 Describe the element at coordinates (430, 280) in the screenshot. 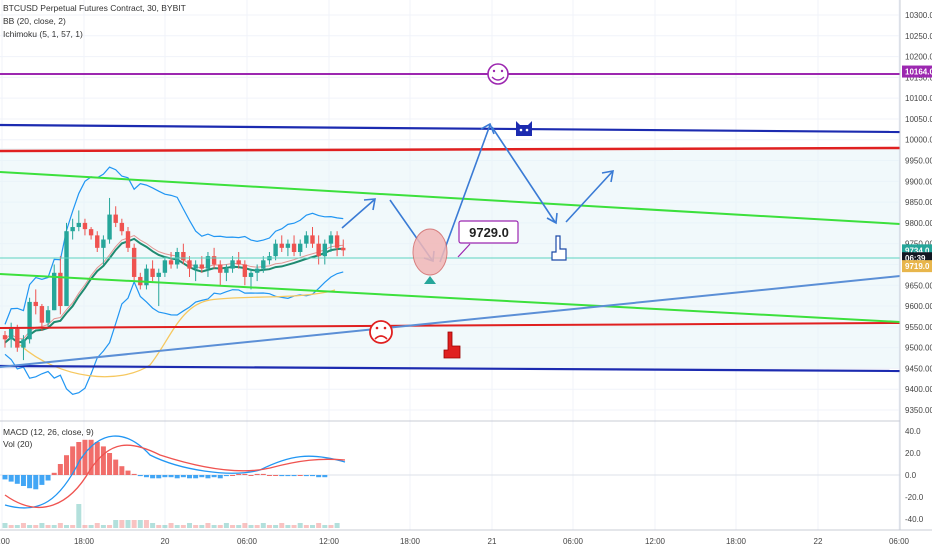

I see `up-triangle-icon` at that location.